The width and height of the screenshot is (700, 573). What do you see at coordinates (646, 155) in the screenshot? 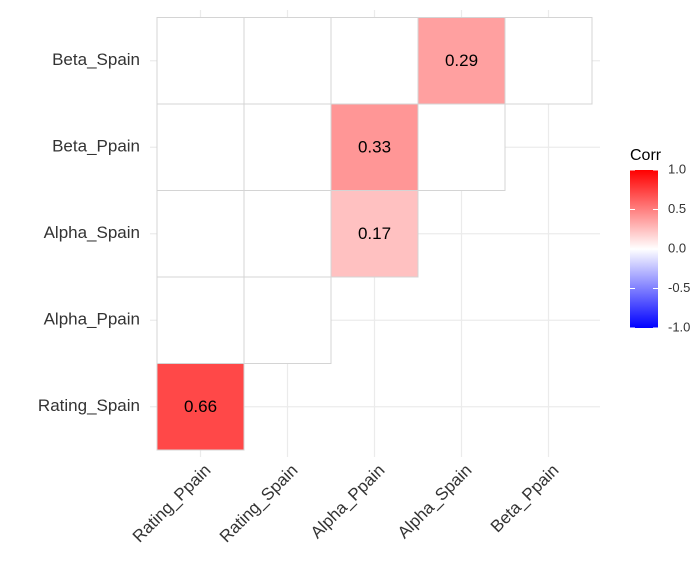
I see `legend-title: Corr` at bounding box center [646, 155].